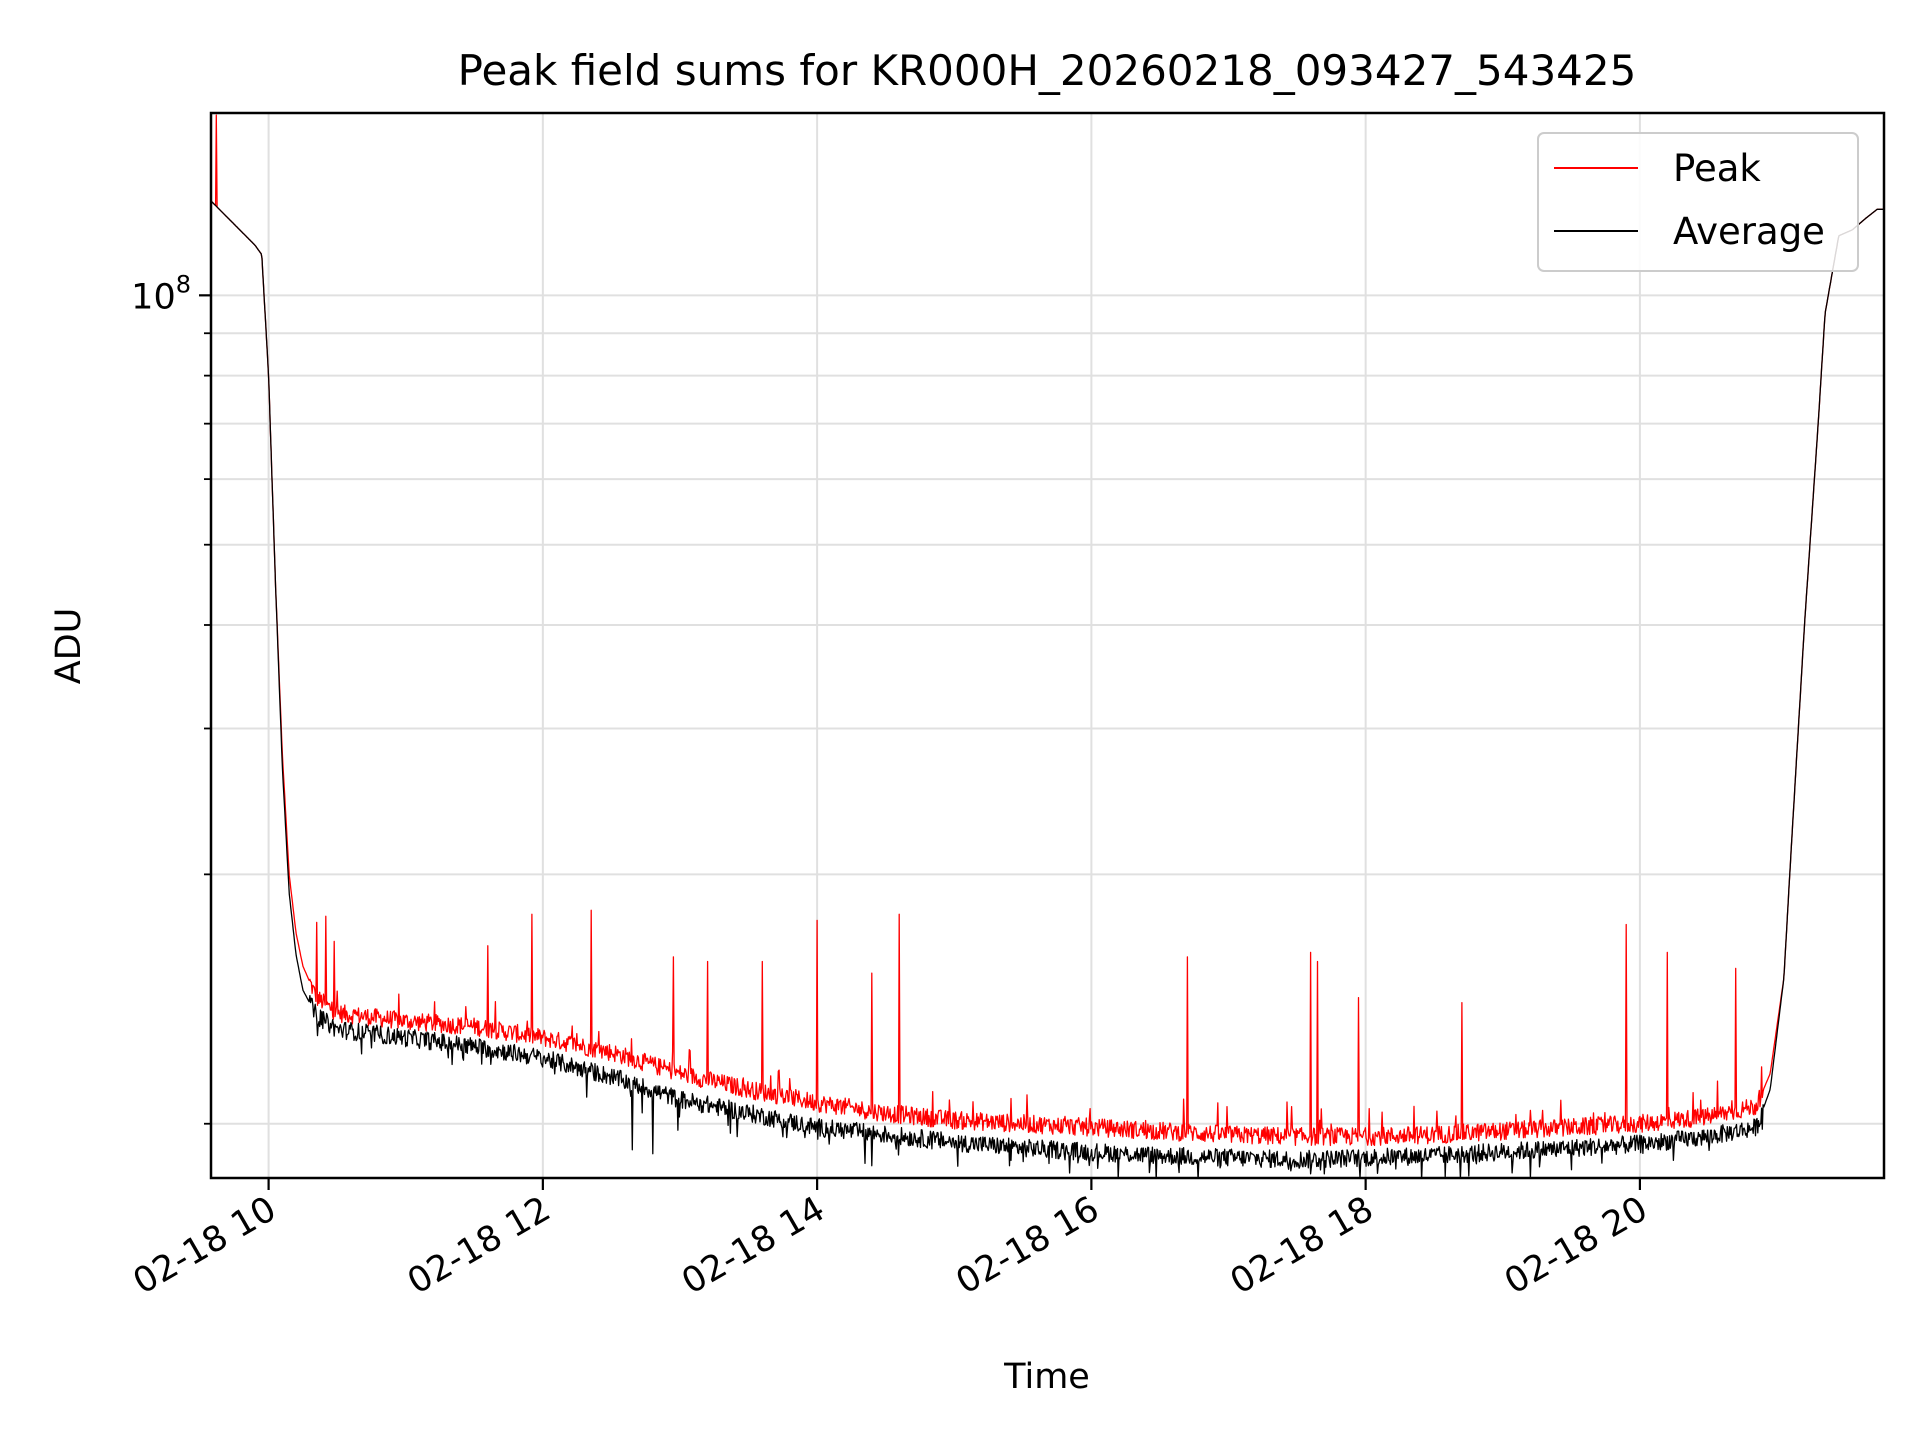 The height and width of the screenshot is (1440, 1920). I want to click on legend-peak-label: Peak, so click(1717, 168).